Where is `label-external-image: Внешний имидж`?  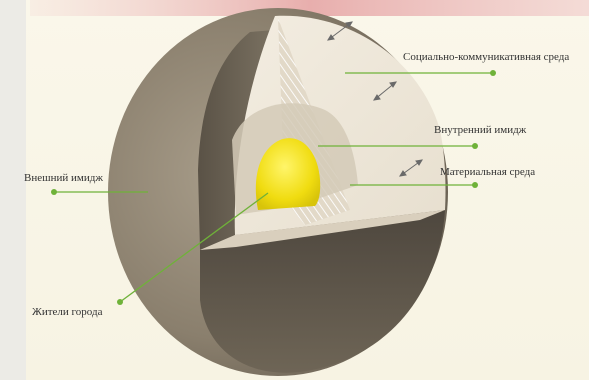 label-external-image: Внешний имидж is located at coordinates (63, 178).